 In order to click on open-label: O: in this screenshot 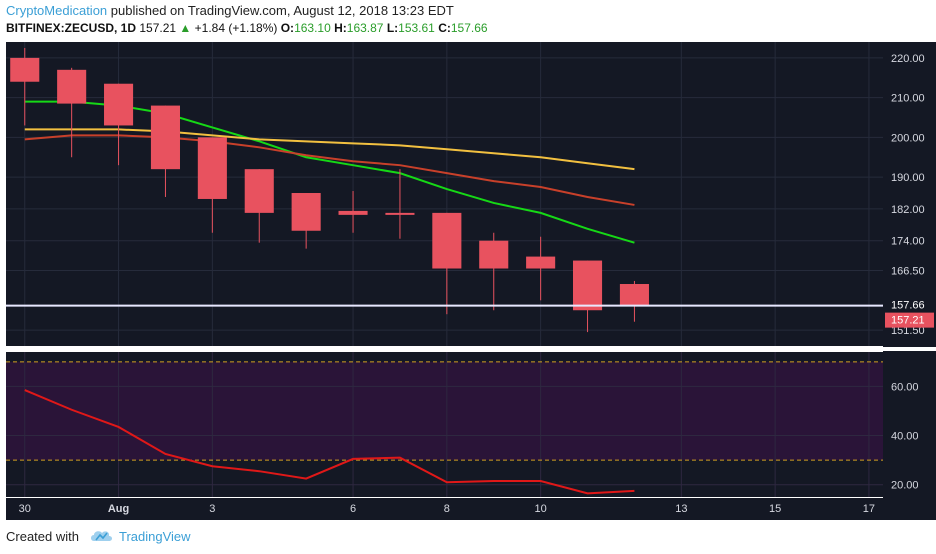, I will do `click(287, 28)`.